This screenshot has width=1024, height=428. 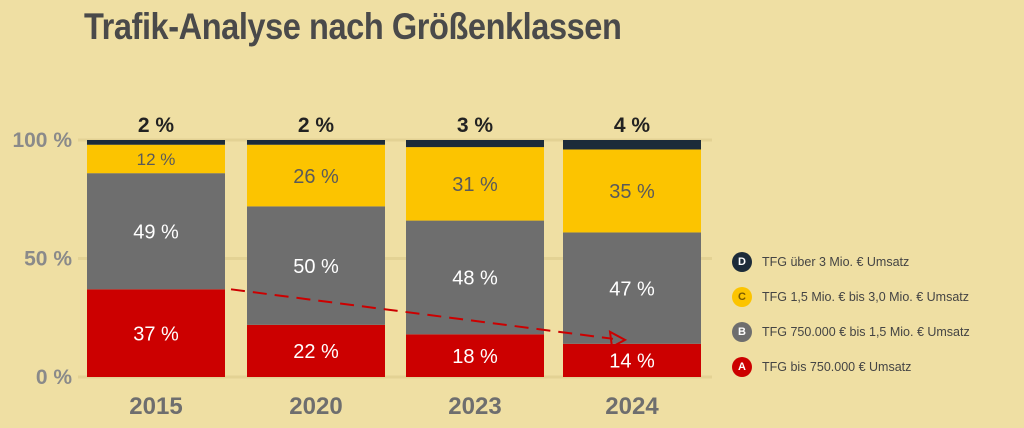 I want to click on data-label: 31 %, so click(x=475, y=185).